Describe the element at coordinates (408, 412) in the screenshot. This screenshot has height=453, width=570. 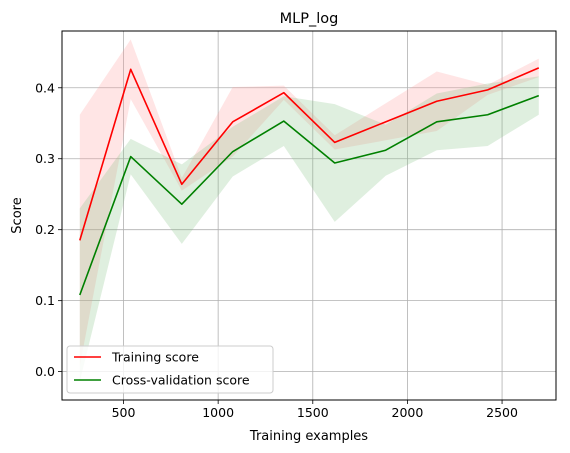
I see `x-tick-label-2000: 2000` at that location.